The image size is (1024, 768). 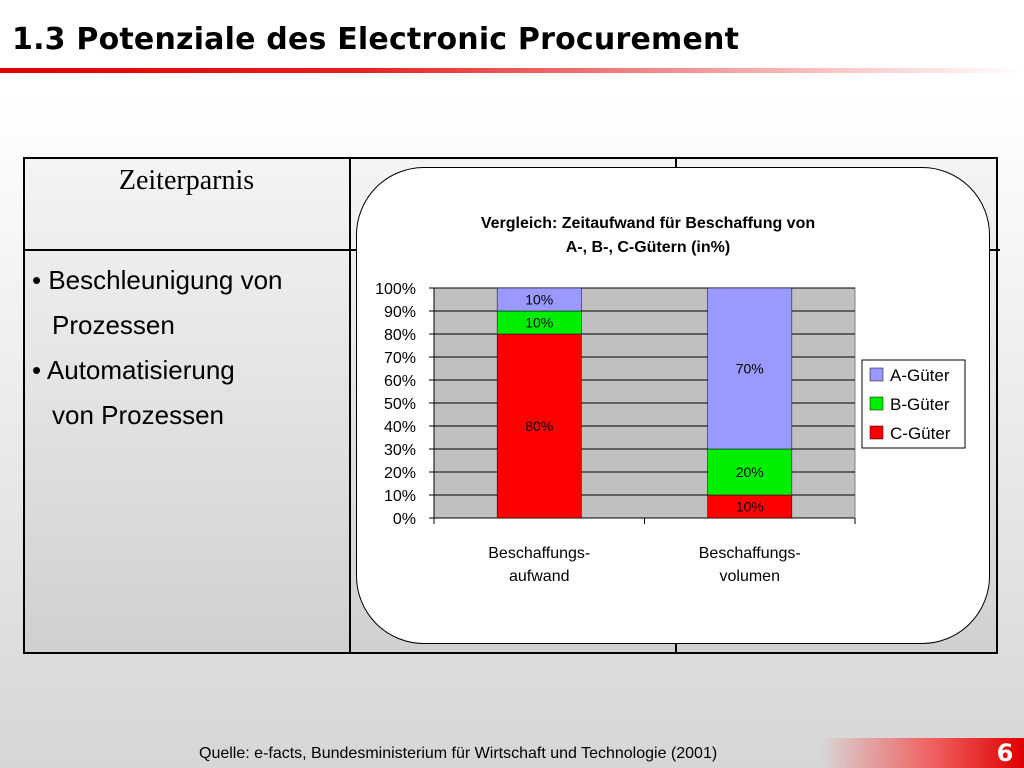 I want to click on legend-label: C-Güter, so click(x=920, y=433).